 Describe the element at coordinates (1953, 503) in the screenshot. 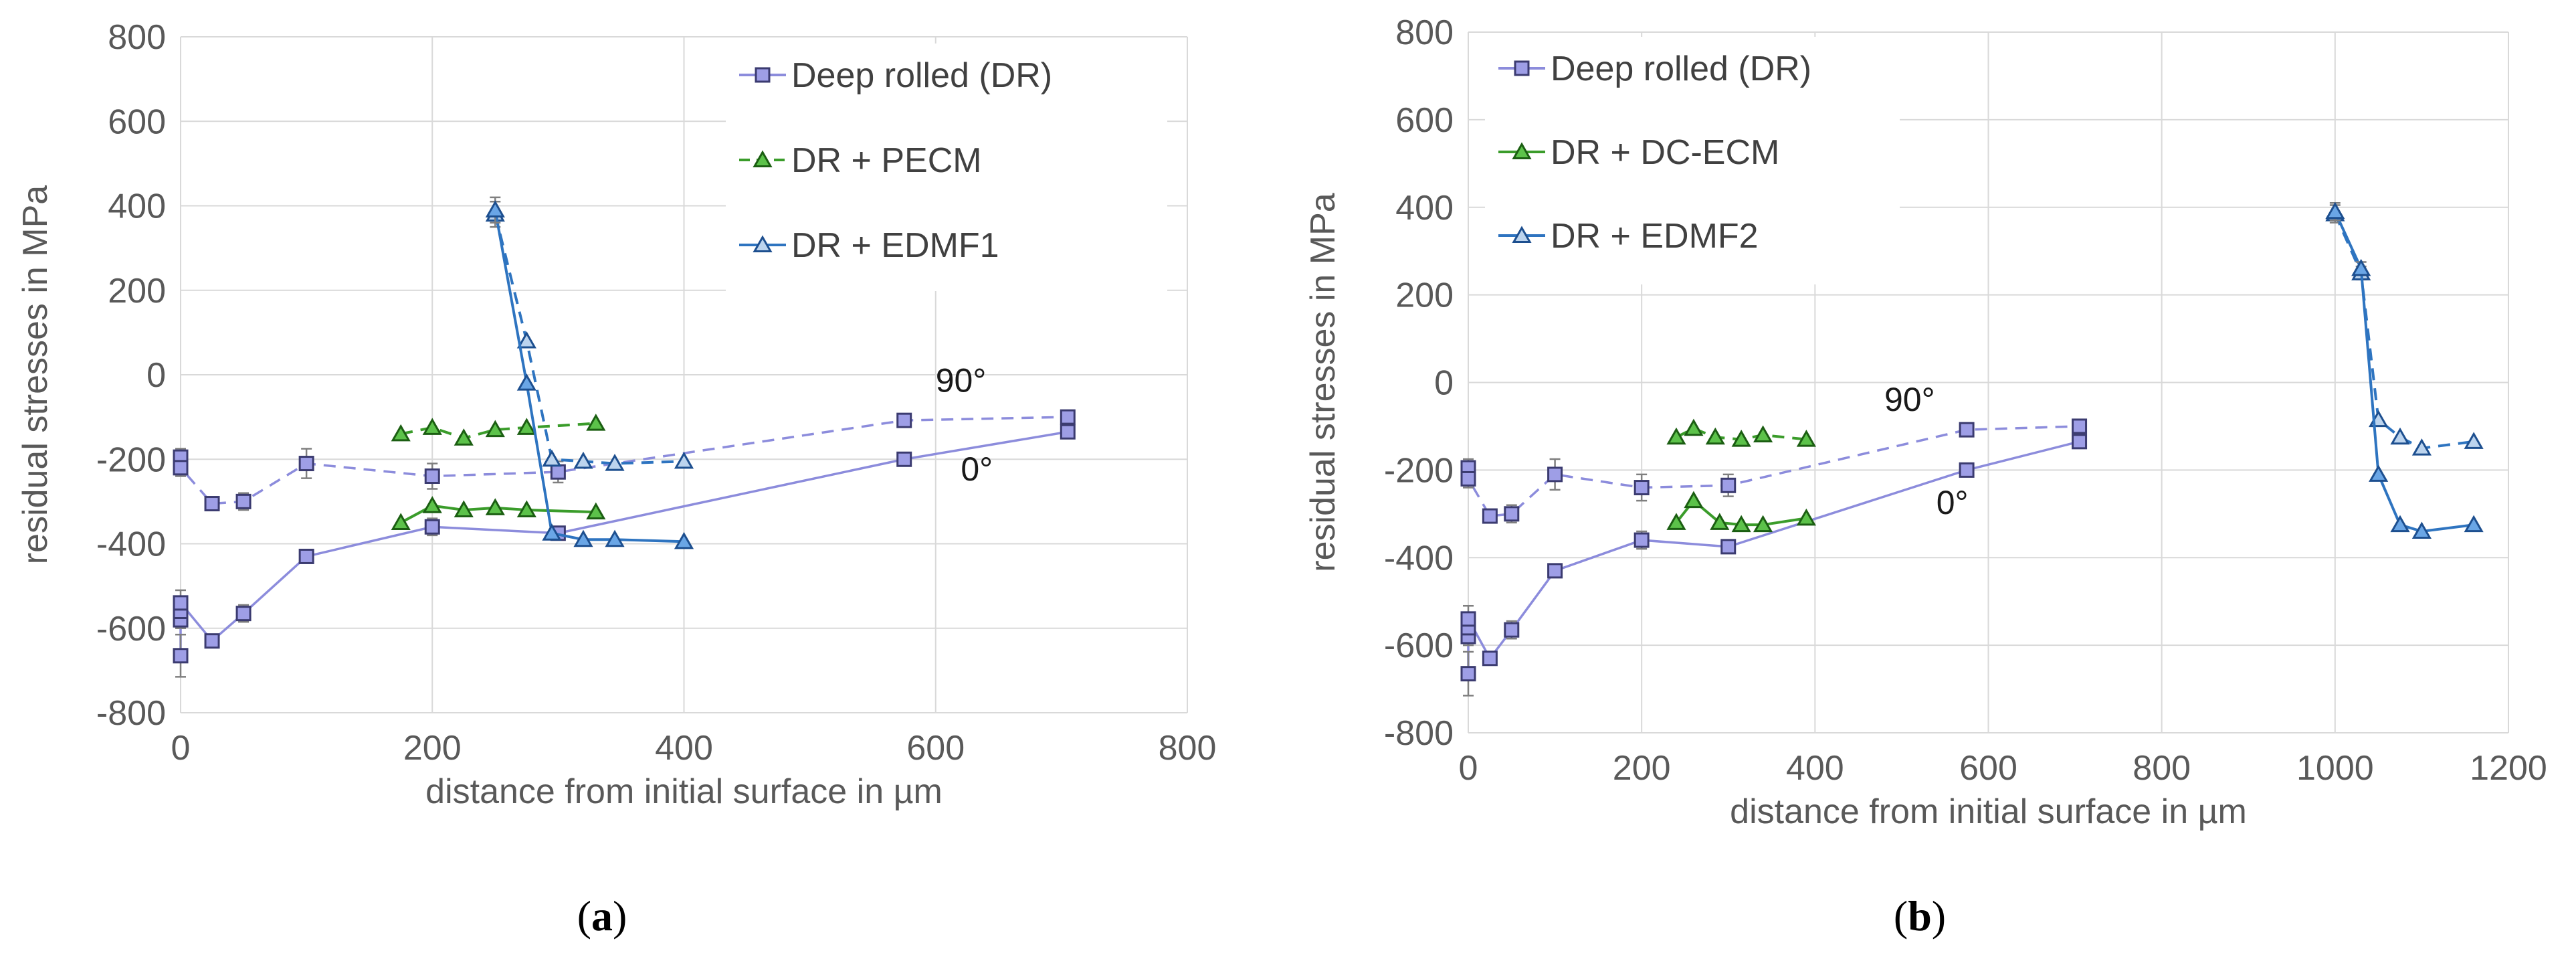

I see `annotation-label: 0°` at that location.